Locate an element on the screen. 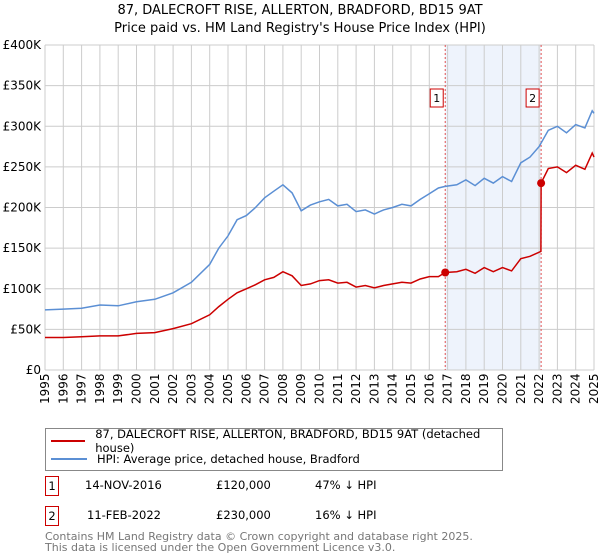 The image size is (600, 560). x-tick-label: 2007 is located at coordinates (265, 388).